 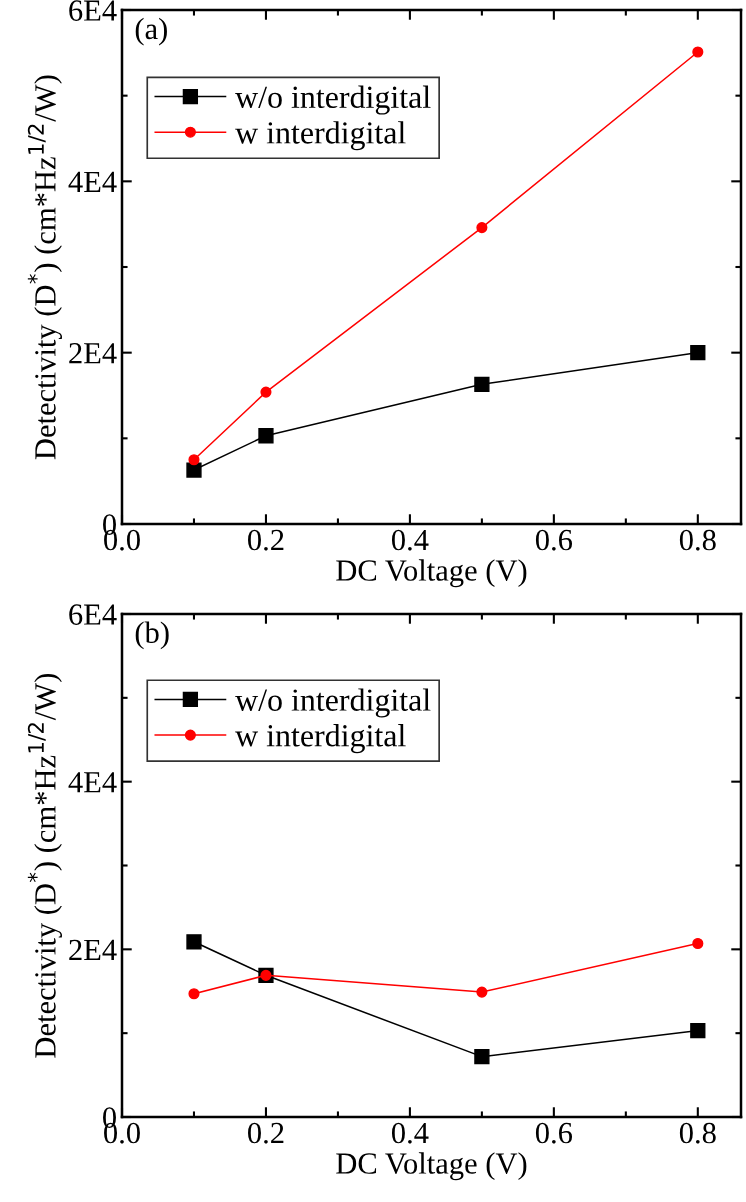 I want to click on annotation: (b), so click(x=152, y=635).